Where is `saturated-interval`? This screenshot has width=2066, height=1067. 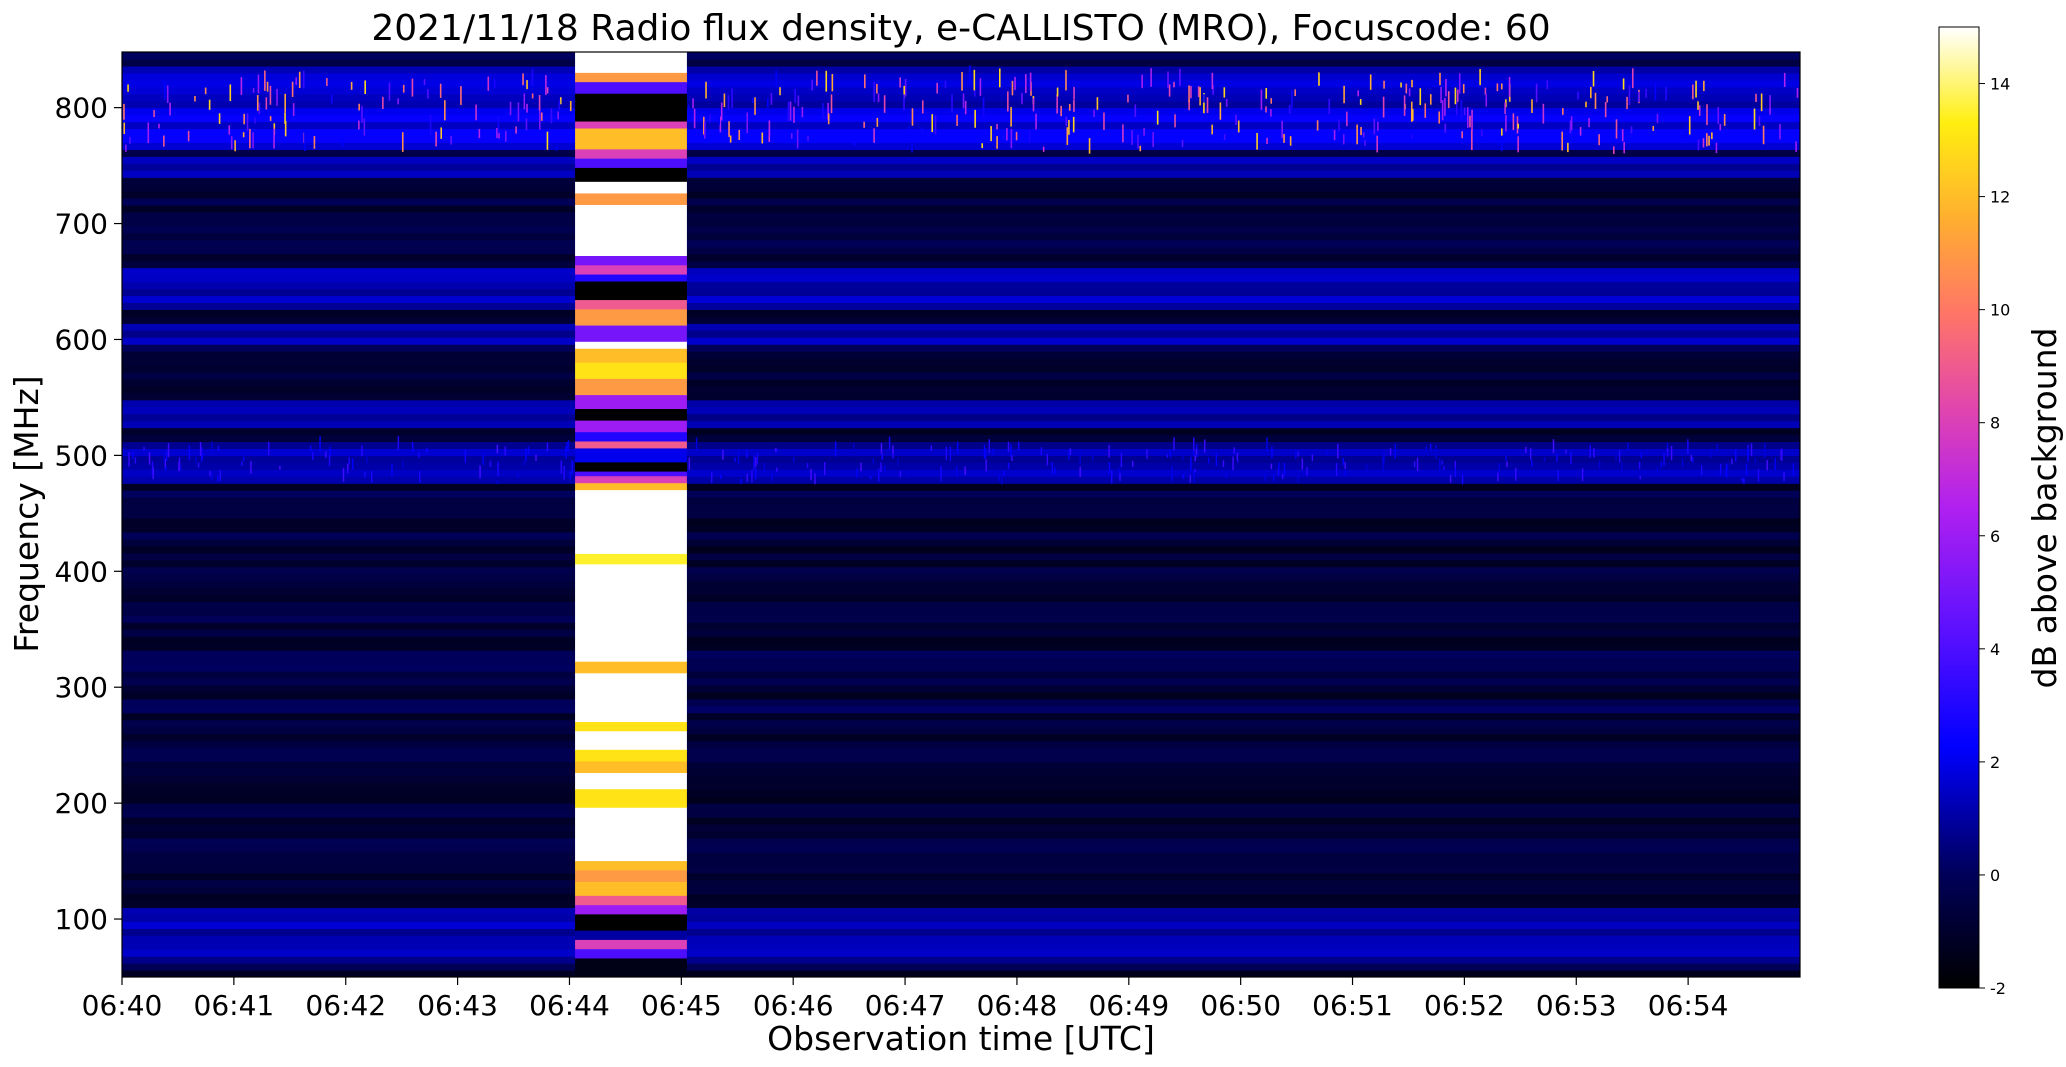
saturated-interval is located at coordinates (631, 514).